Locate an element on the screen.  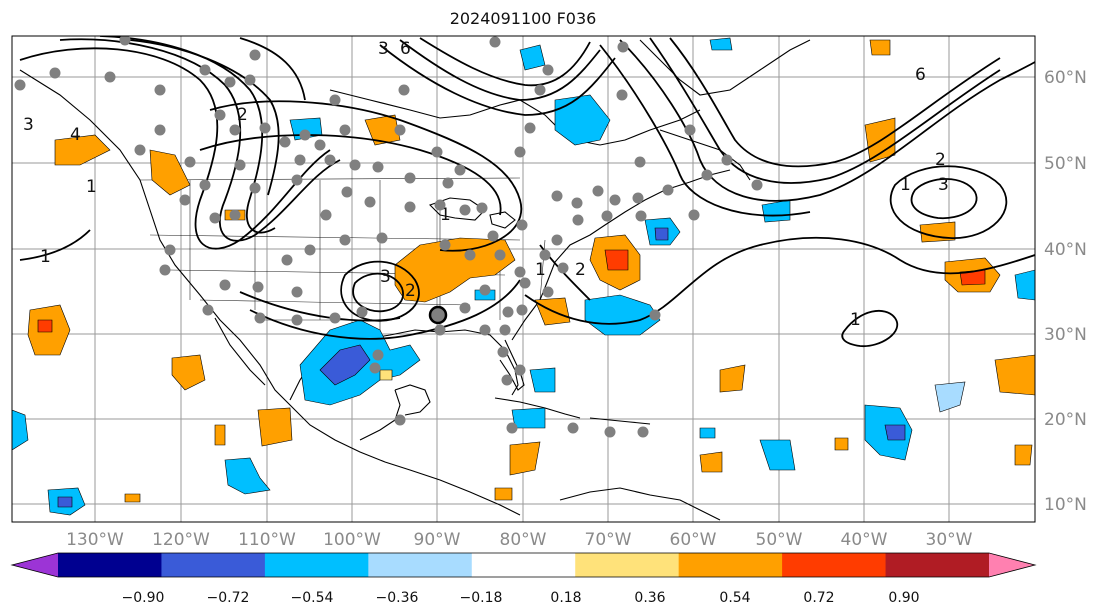
map-title: 2024091100 F036 is located at coordinates (523, 18).